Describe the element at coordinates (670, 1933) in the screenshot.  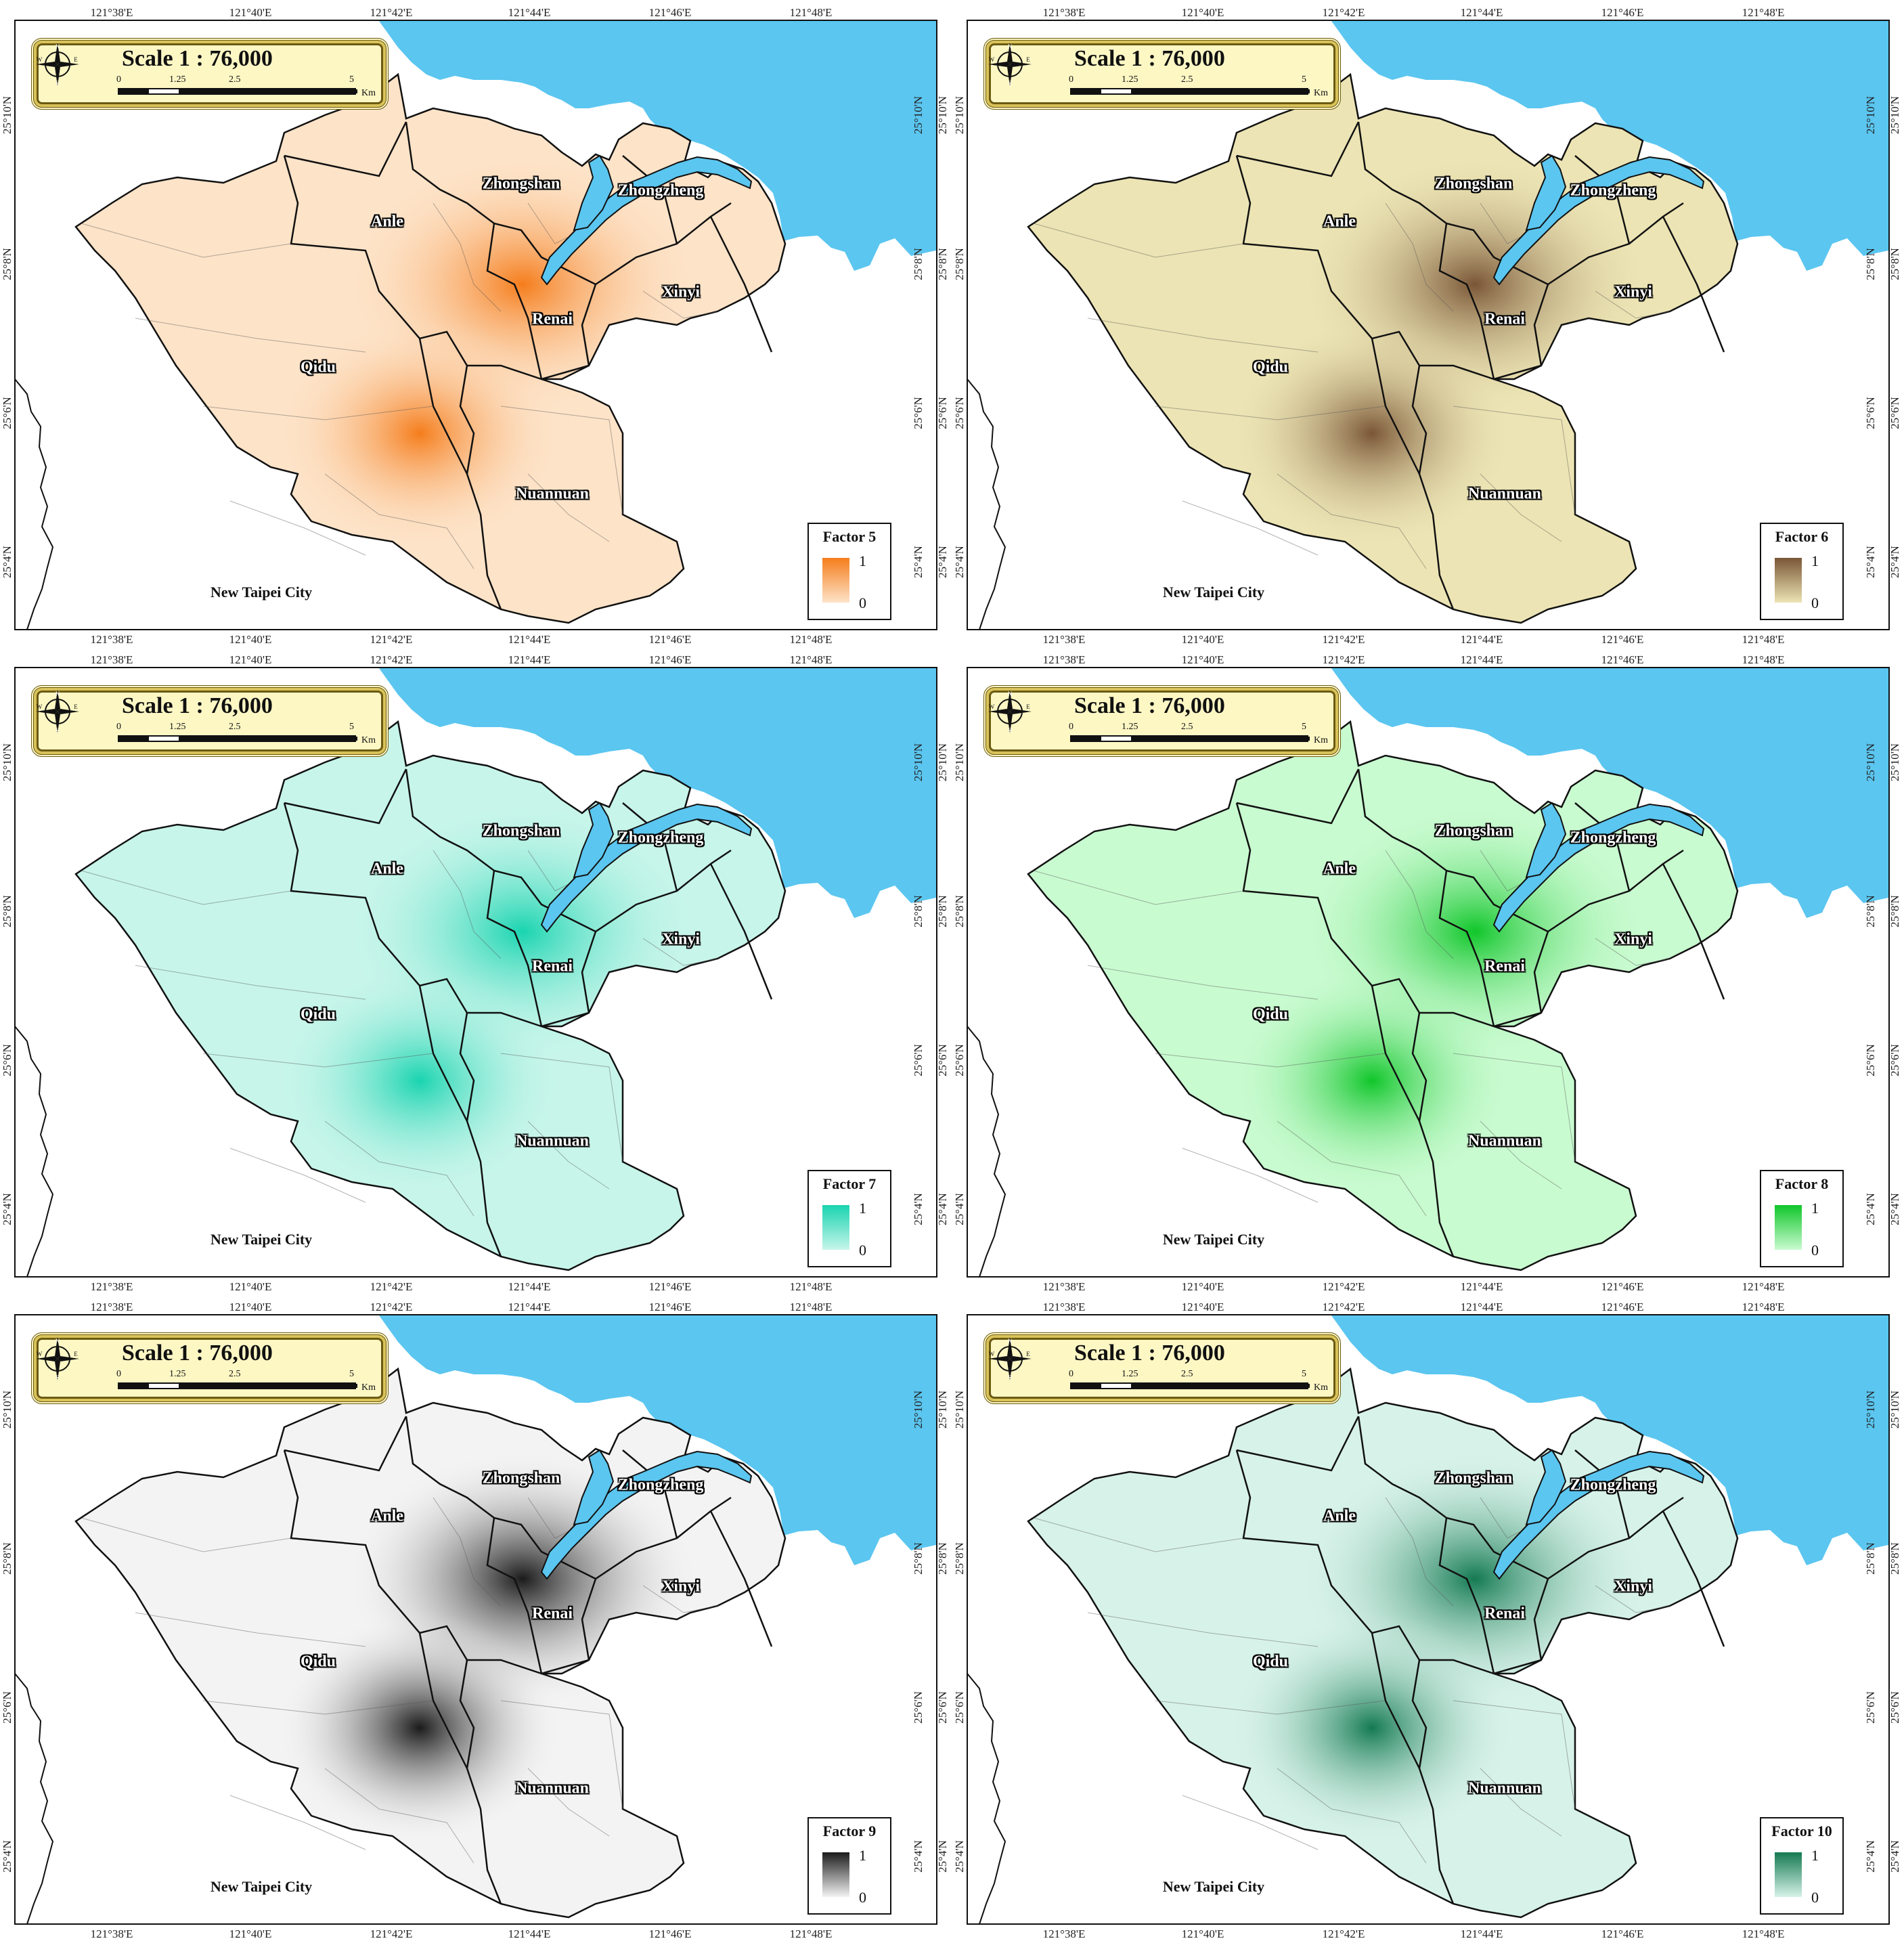
I see `coordinate-label: 121°46'E` at that location.